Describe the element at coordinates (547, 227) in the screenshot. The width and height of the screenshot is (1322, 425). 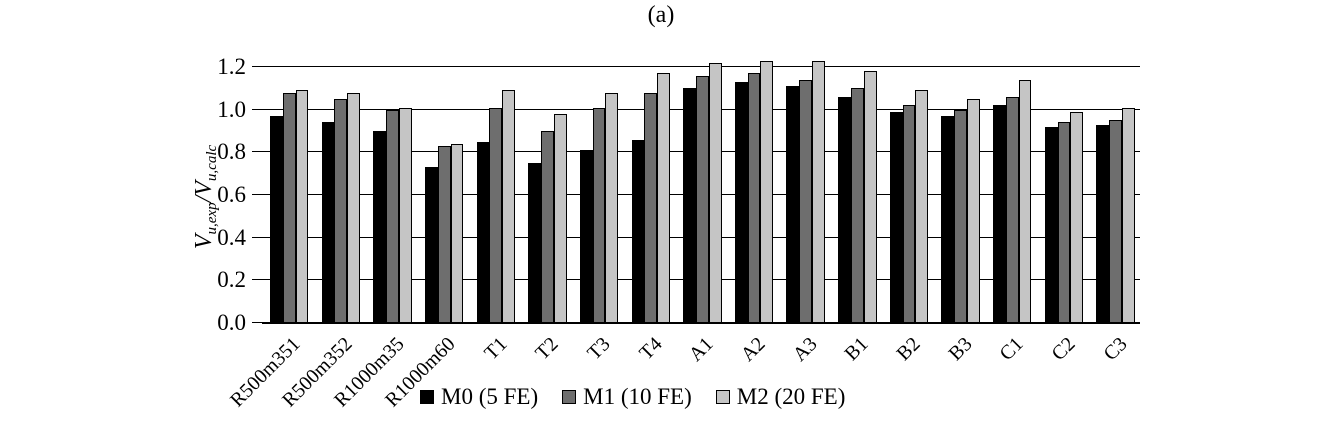
I see `bar-m1-T2` at that location.